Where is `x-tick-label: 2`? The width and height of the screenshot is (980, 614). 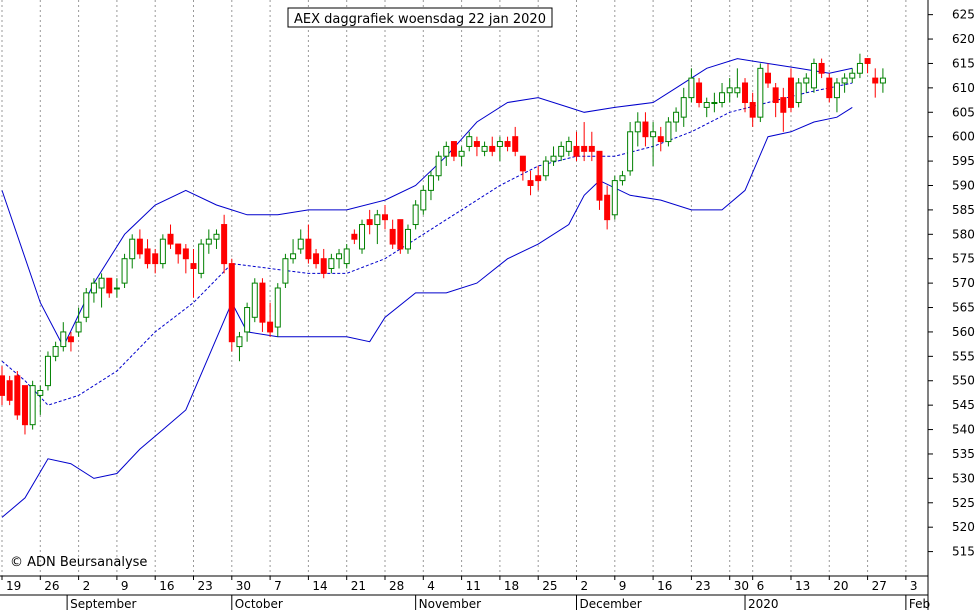
x-tick-label: 2 is located at coordinates (585, 586).